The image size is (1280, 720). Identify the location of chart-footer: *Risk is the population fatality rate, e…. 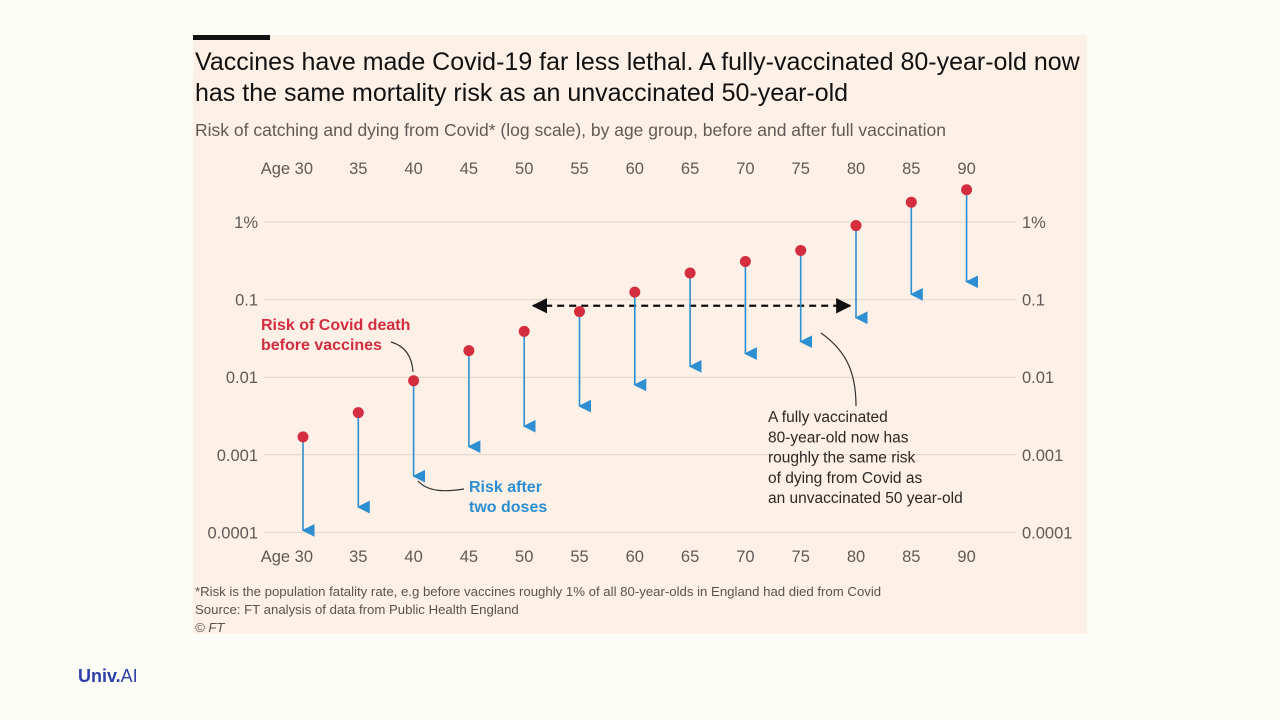
(640, 610).